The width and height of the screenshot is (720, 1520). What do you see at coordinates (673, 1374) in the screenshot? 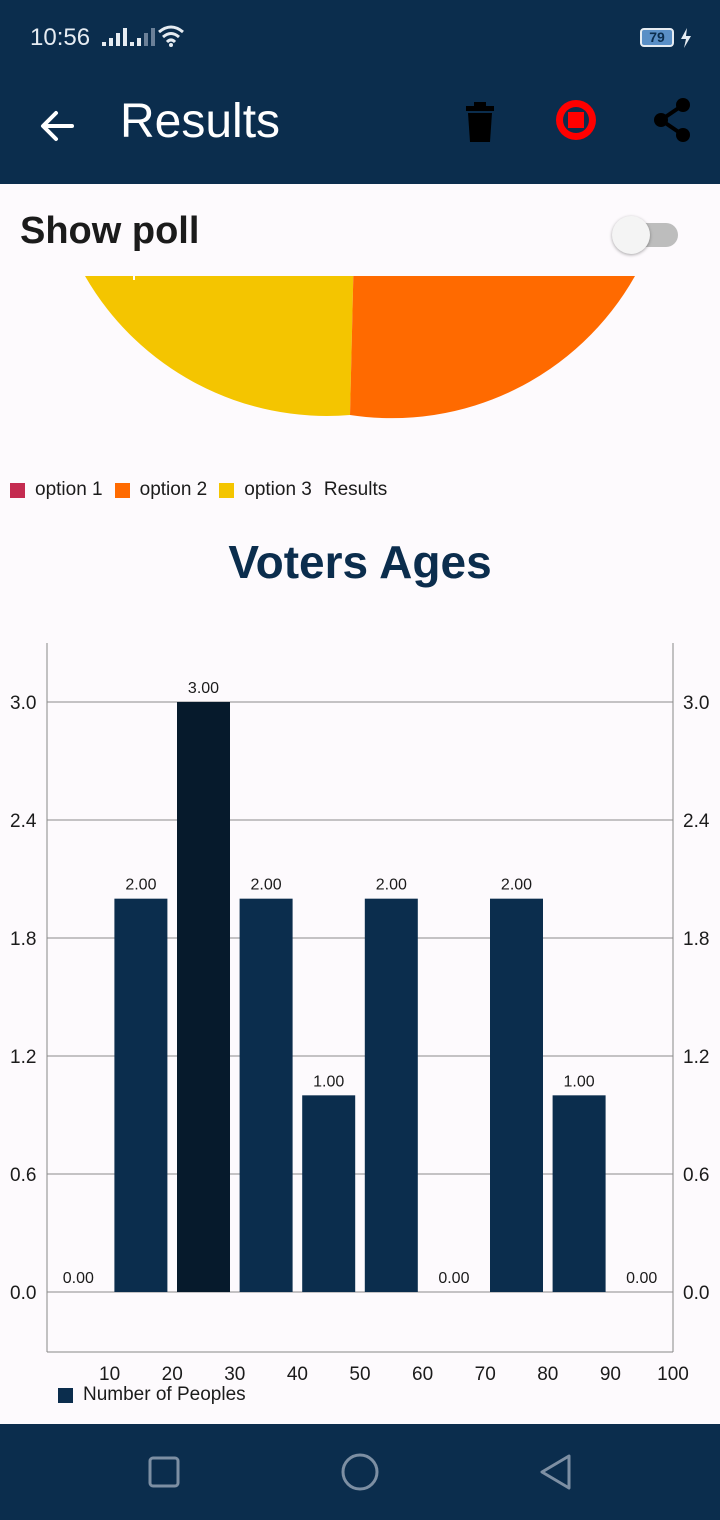
I see `x-tick-label: 100` at bounding box center [673, 1374].